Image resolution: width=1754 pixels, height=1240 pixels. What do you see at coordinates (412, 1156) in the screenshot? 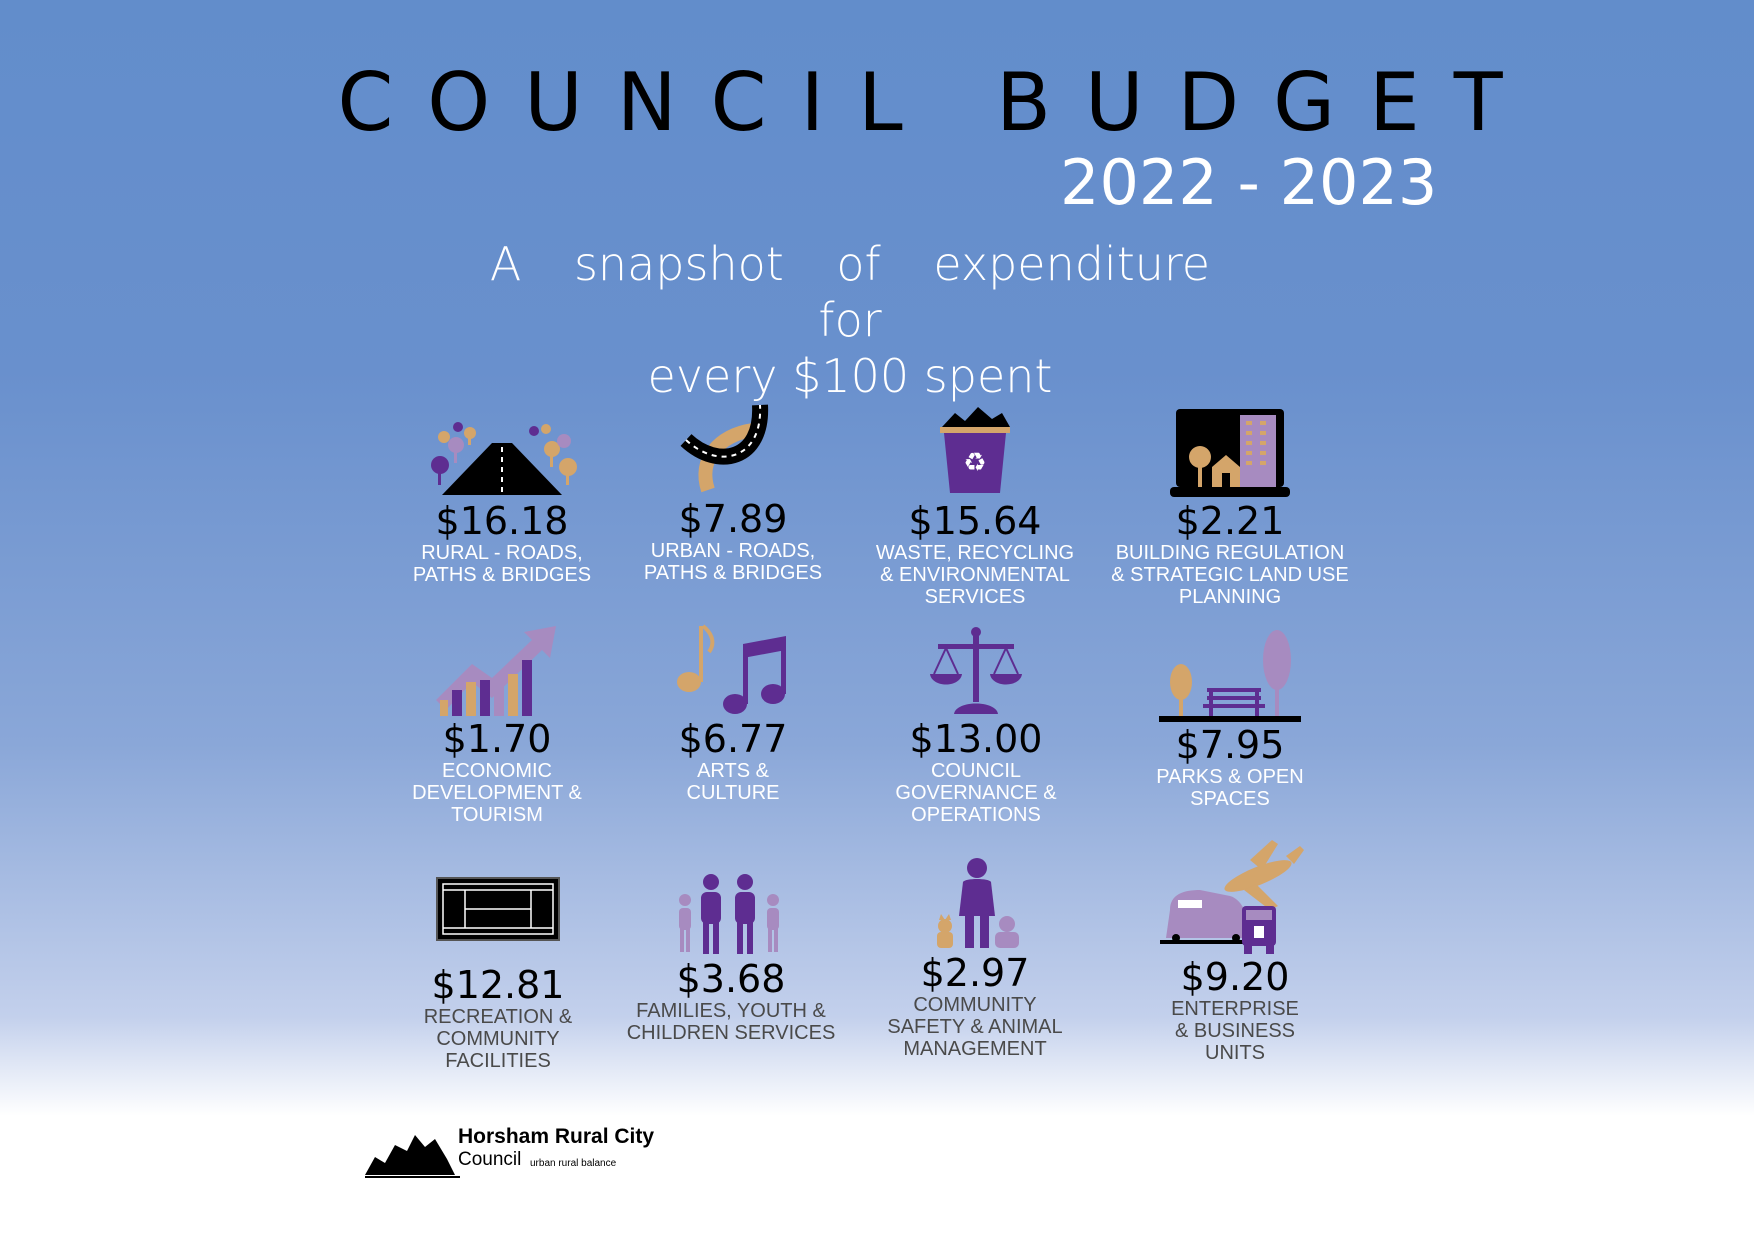
I see `mountain-logo-icon` at bounding box center [412, 1156].